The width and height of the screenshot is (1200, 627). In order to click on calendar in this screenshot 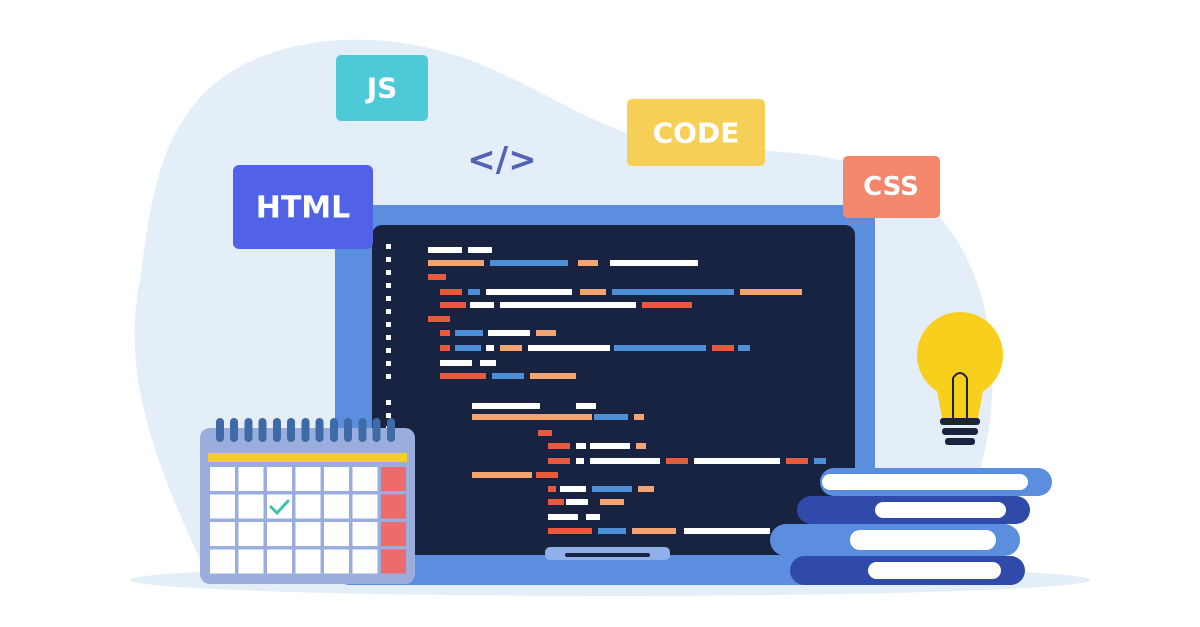, I will do `click(307, 501)`.